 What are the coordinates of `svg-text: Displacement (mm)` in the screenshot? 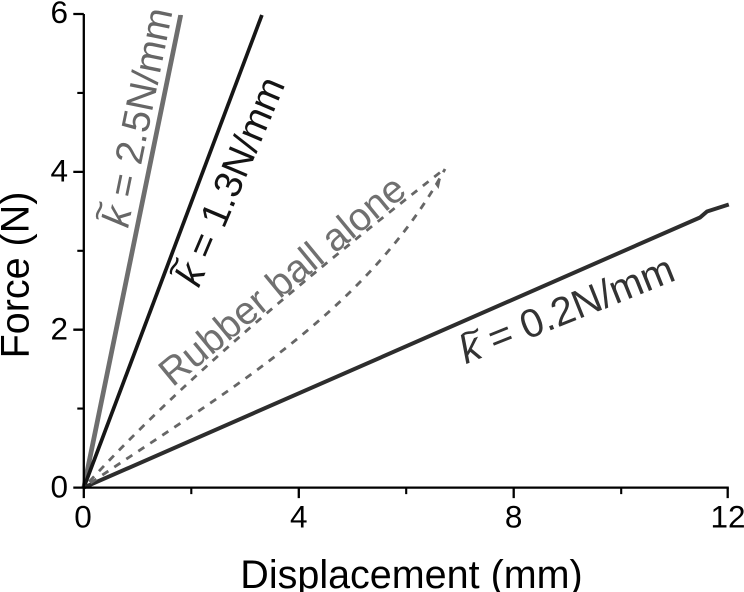 It's located at (411, 572).